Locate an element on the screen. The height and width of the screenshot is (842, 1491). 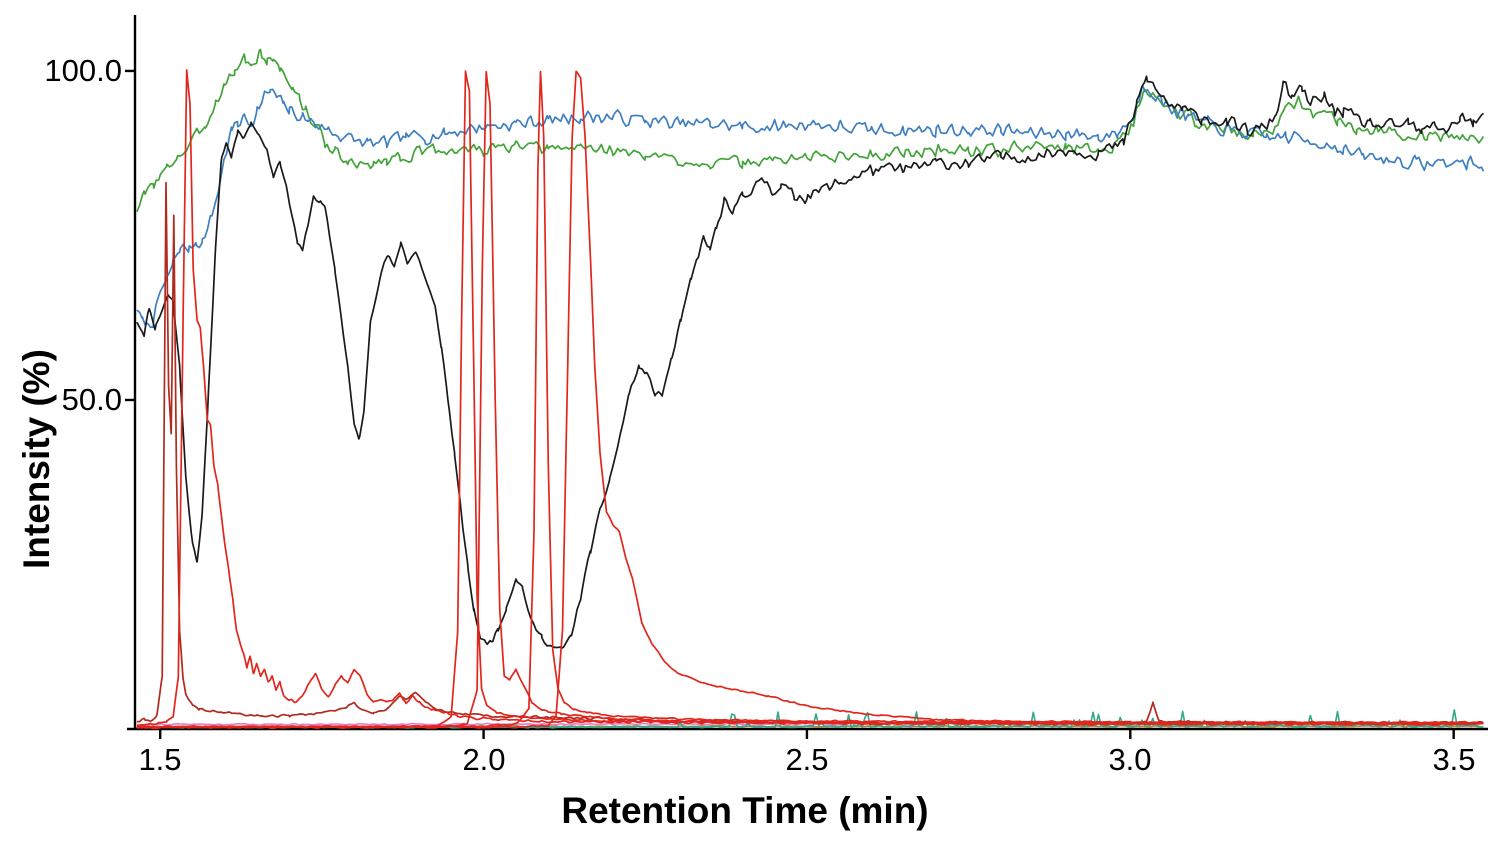
y-tick-label-100: 100.0 is located at coordinates (83, 70).